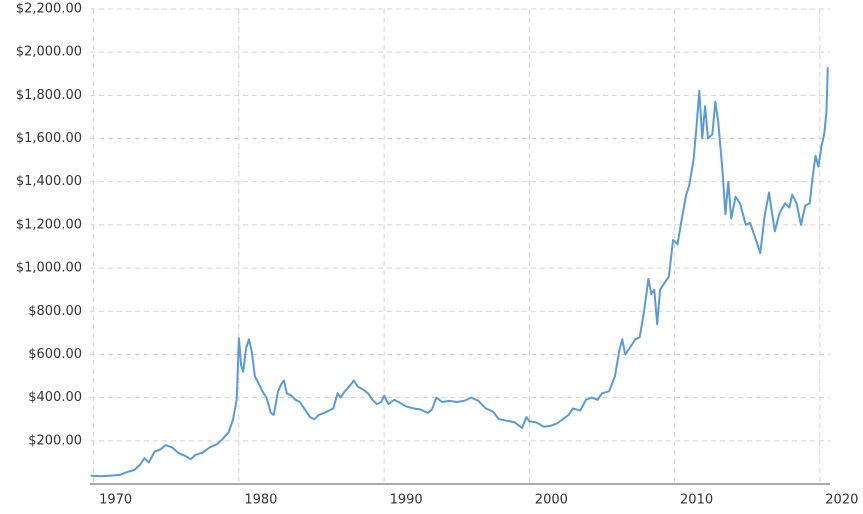 The width and height of the screenshot is (863, 514). I want to click on y-tick-label: $600.00, so click(55, 354).